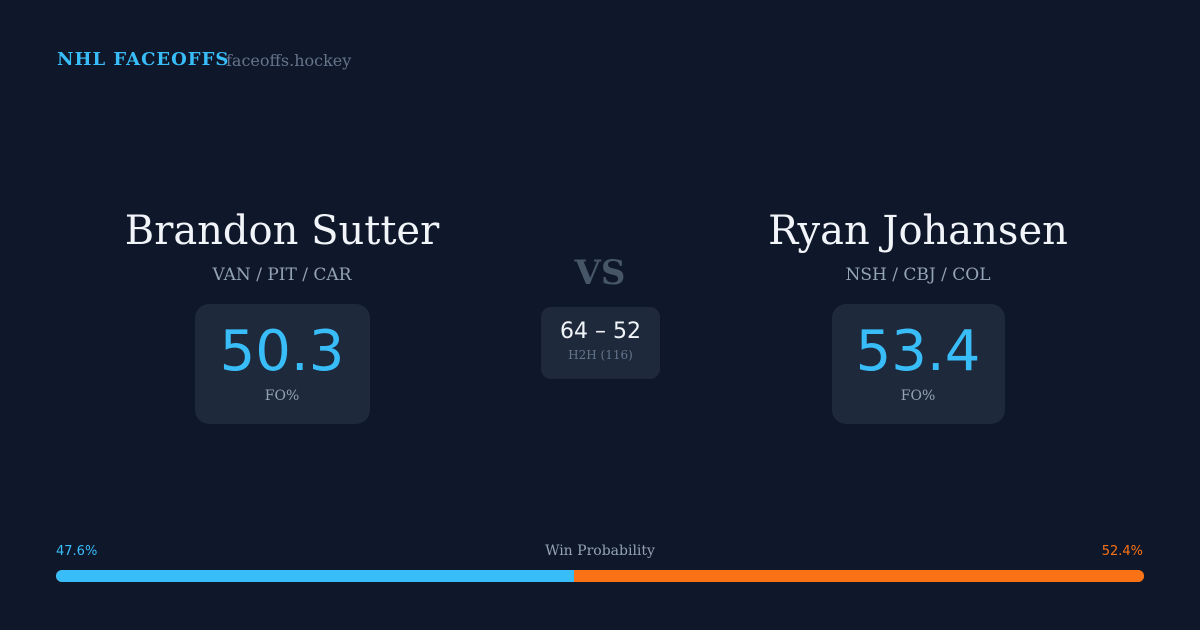  I want to click on h2h-card: 64 – 52 H2H (116), so click(600, 343).